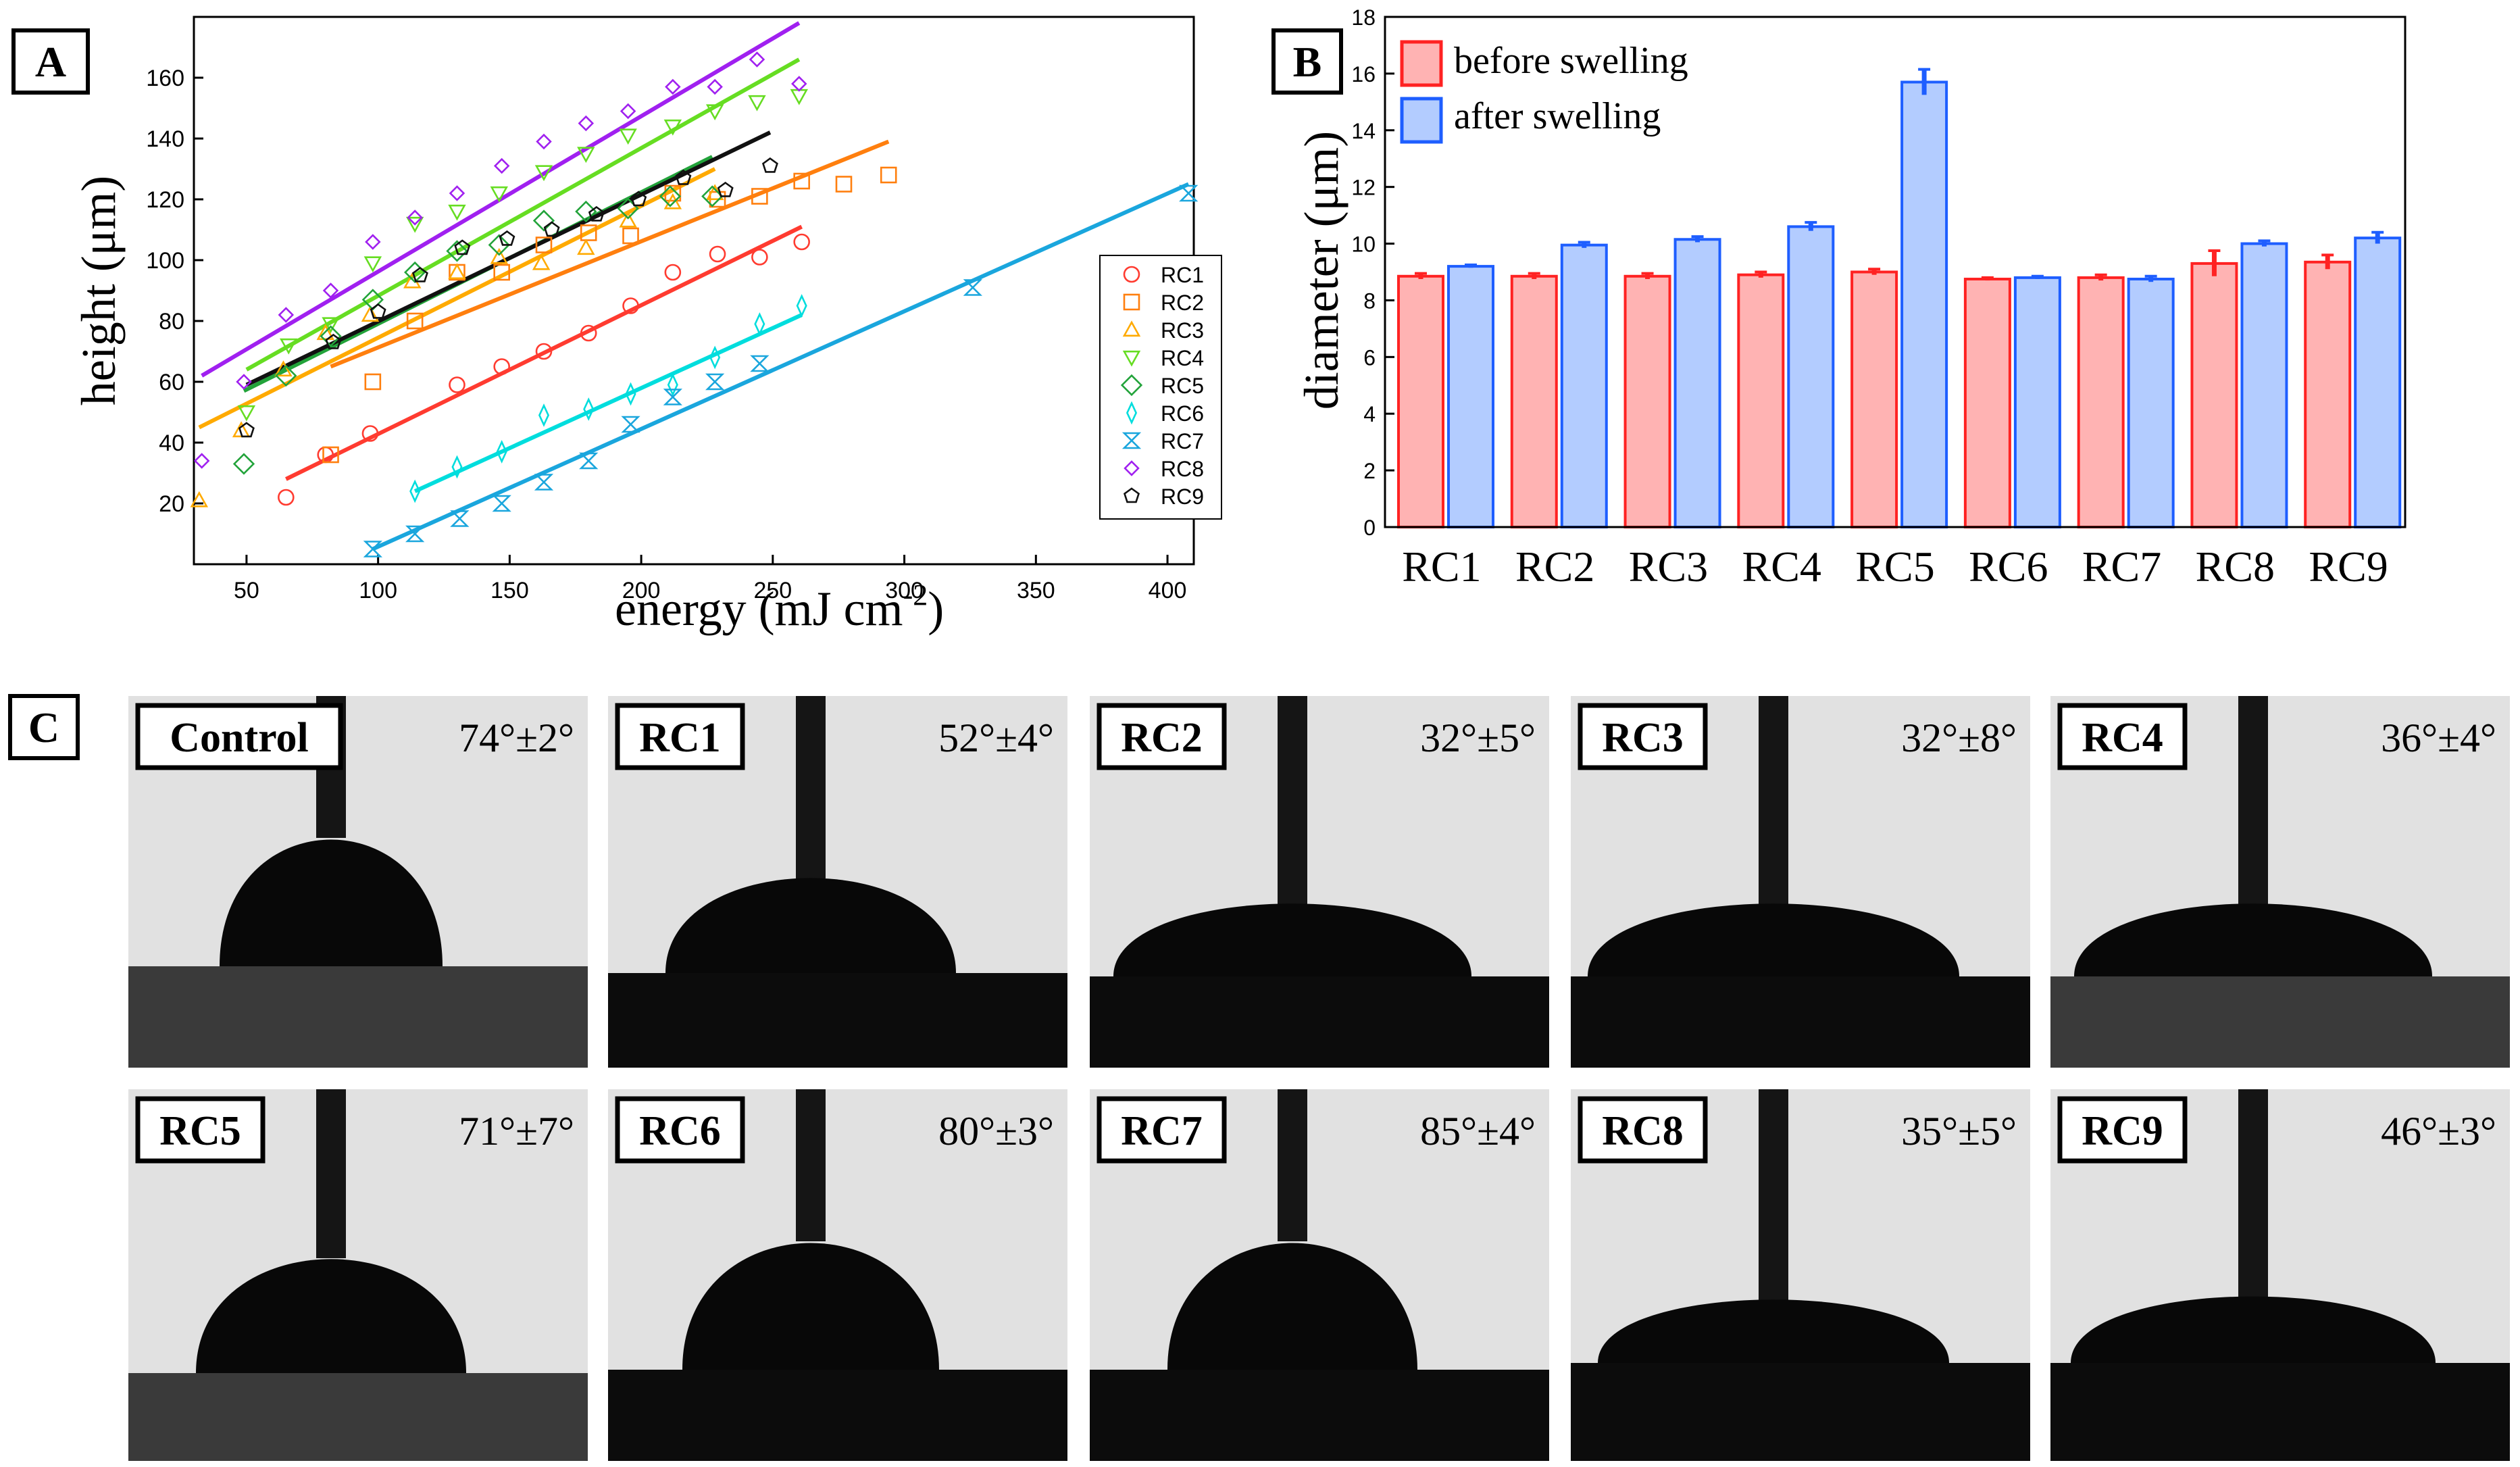 The image size is (2520, 1467). Describe the element at coordinates (608, 403) in the screenshot. I see `fit-line-rc6` at that location.